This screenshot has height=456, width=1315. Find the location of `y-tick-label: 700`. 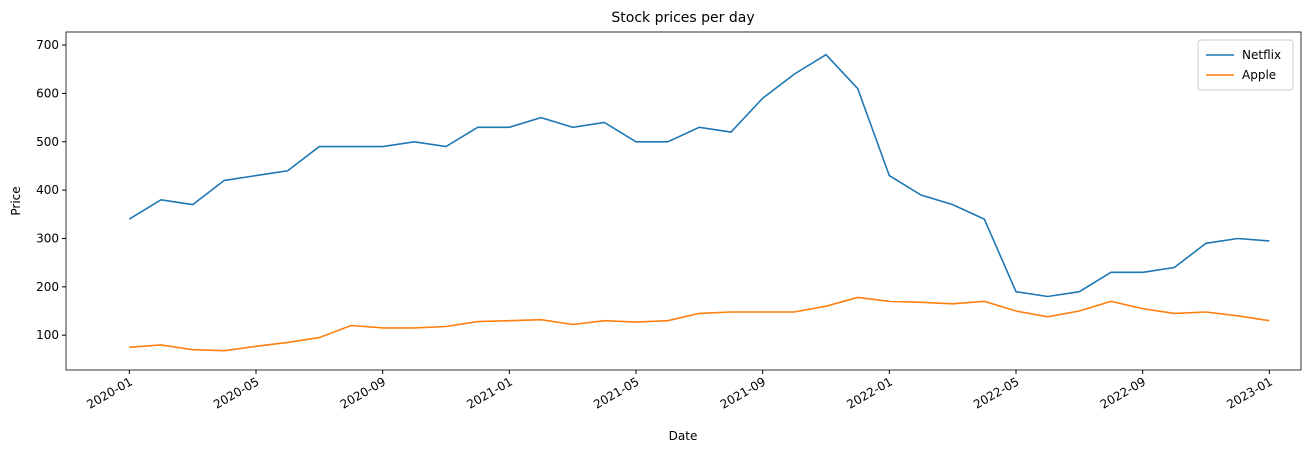

y-tick-label: 700 is located at coordinates (47, 45).